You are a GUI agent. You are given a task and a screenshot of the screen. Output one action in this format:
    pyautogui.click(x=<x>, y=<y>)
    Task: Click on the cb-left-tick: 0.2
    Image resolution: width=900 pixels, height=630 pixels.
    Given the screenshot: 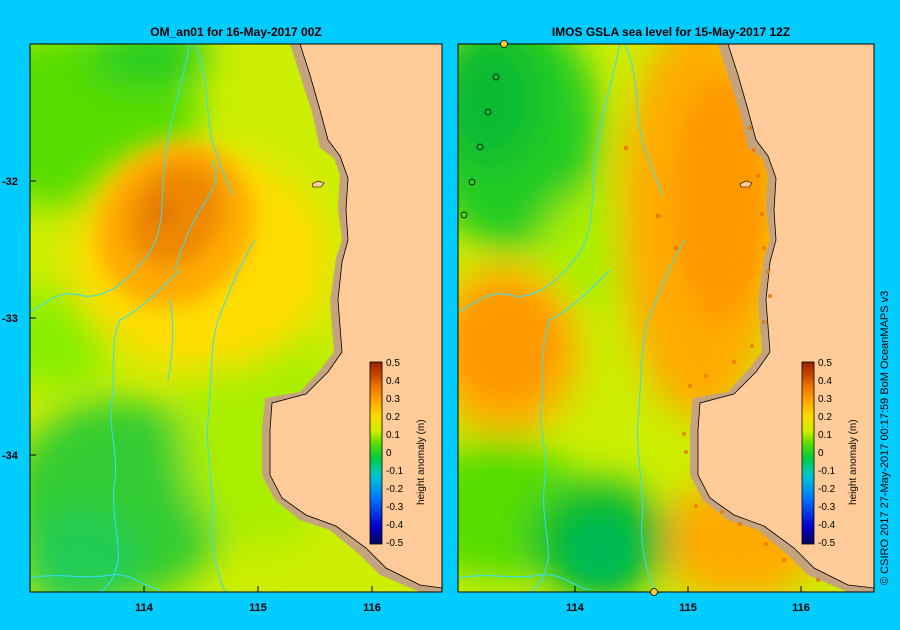 What is the action you would take?
    pyautogui.click(x=393, y=417)
    